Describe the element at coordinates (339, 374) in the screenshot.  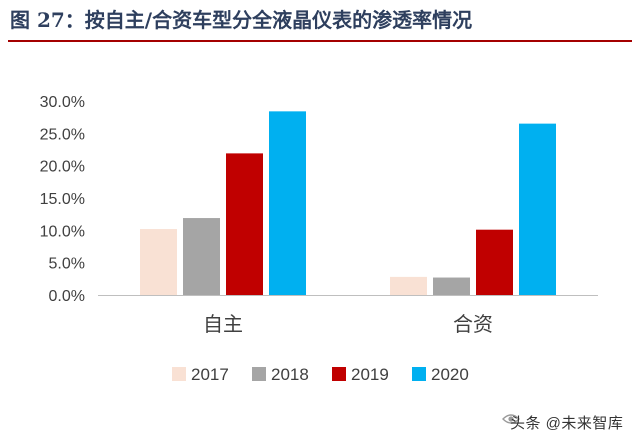
I see `legend-swatch-2019` at that location.